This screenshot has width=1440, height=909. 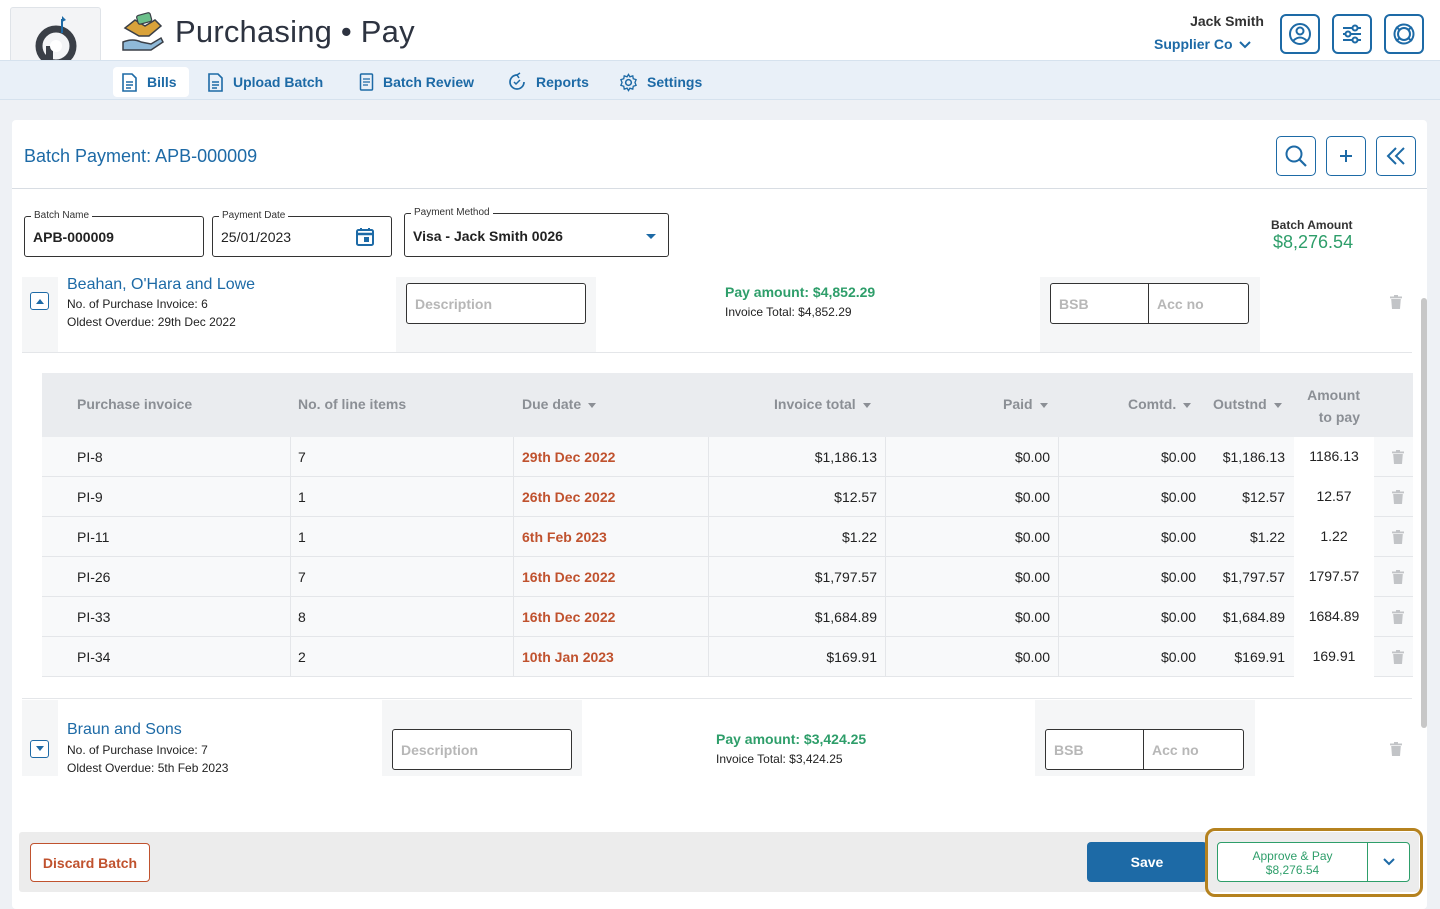 I want to click on amount-to-pay-input: 1.22, so click(x=1334, y=537).